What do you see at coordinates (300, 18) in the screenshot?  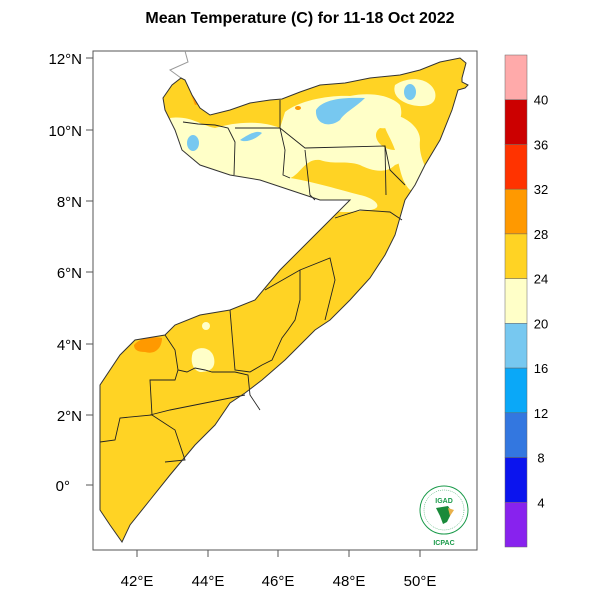 I see `map-title: Mean Temperature (C) for 11-18 Oct 2022` at bounding box center [300, 18].